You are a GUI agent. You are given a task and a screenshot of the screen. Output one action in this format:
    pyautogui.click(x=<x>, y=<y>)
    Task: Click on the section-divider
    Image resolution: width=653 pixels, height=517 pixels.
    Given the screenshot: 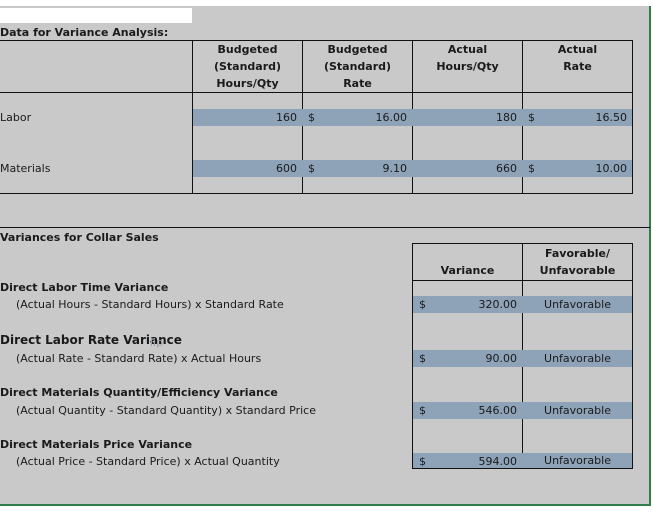 What is the action you would take?
    pyautogui.click(x=325, y=227)
    